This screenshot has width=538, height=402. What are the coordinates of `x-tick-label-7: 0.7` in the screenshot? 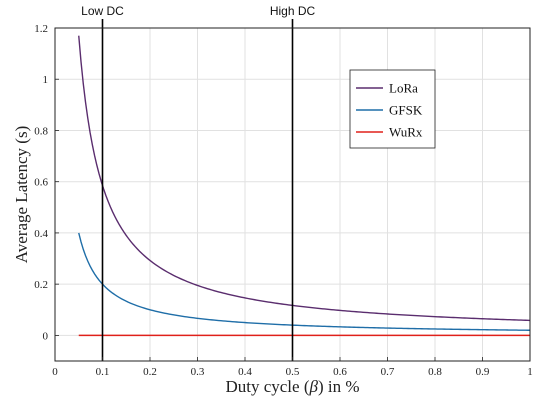 It's located at (388, 372).